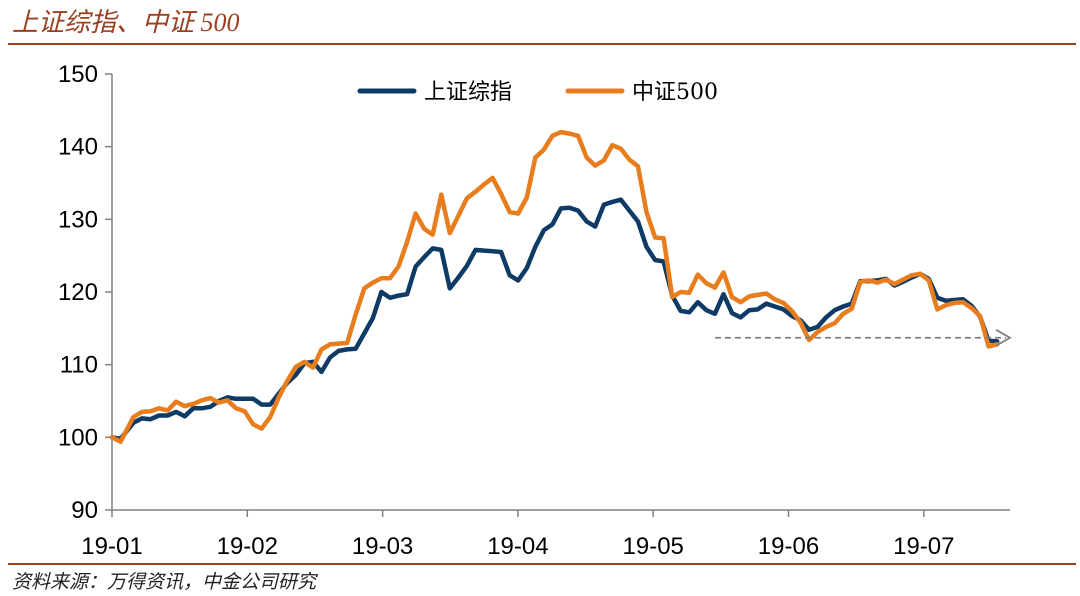  Describe the element at coordinates (542, 564) in the screenshot. I see `source-divider` at that location.